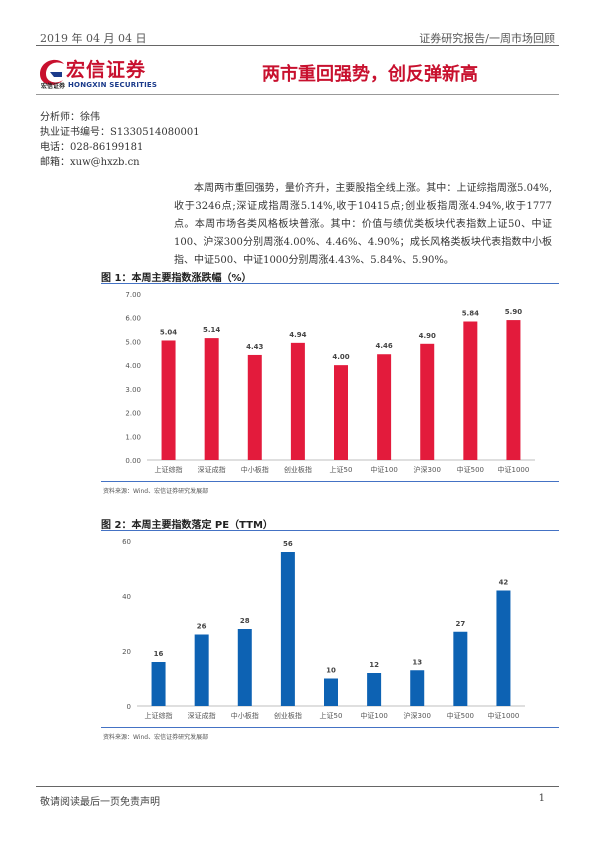  Describe the element at coordinates (133, 319) in the screenshot. I see `y-tick-label: 6.00` at that location.